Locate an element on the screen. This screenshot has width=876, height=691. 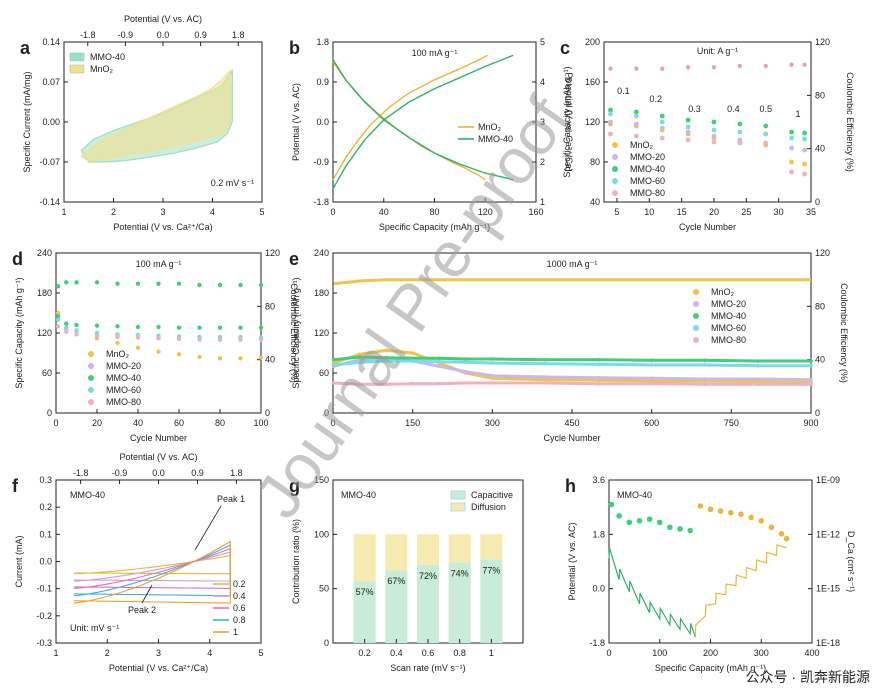
top-tick-label: 0.9 is located at coordinates (200, 35).